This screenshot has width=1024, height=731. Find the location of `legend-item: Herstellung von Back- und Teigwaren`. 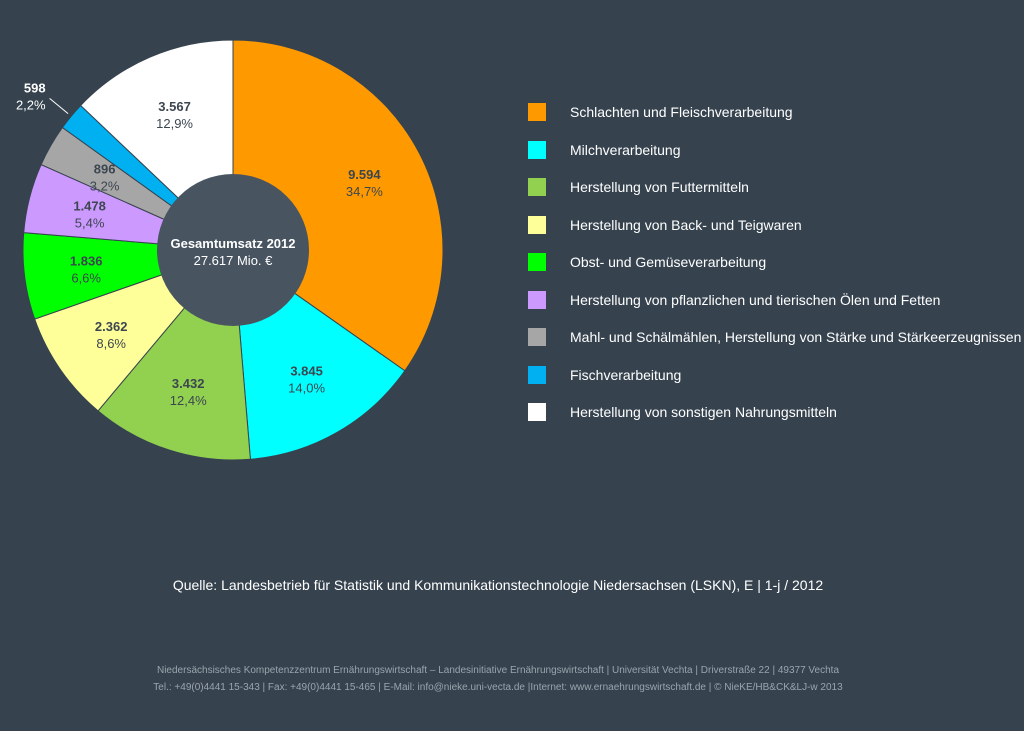

legend-item: Herstellung von Back- und Teigwaren is located at coordinates (774, 234).